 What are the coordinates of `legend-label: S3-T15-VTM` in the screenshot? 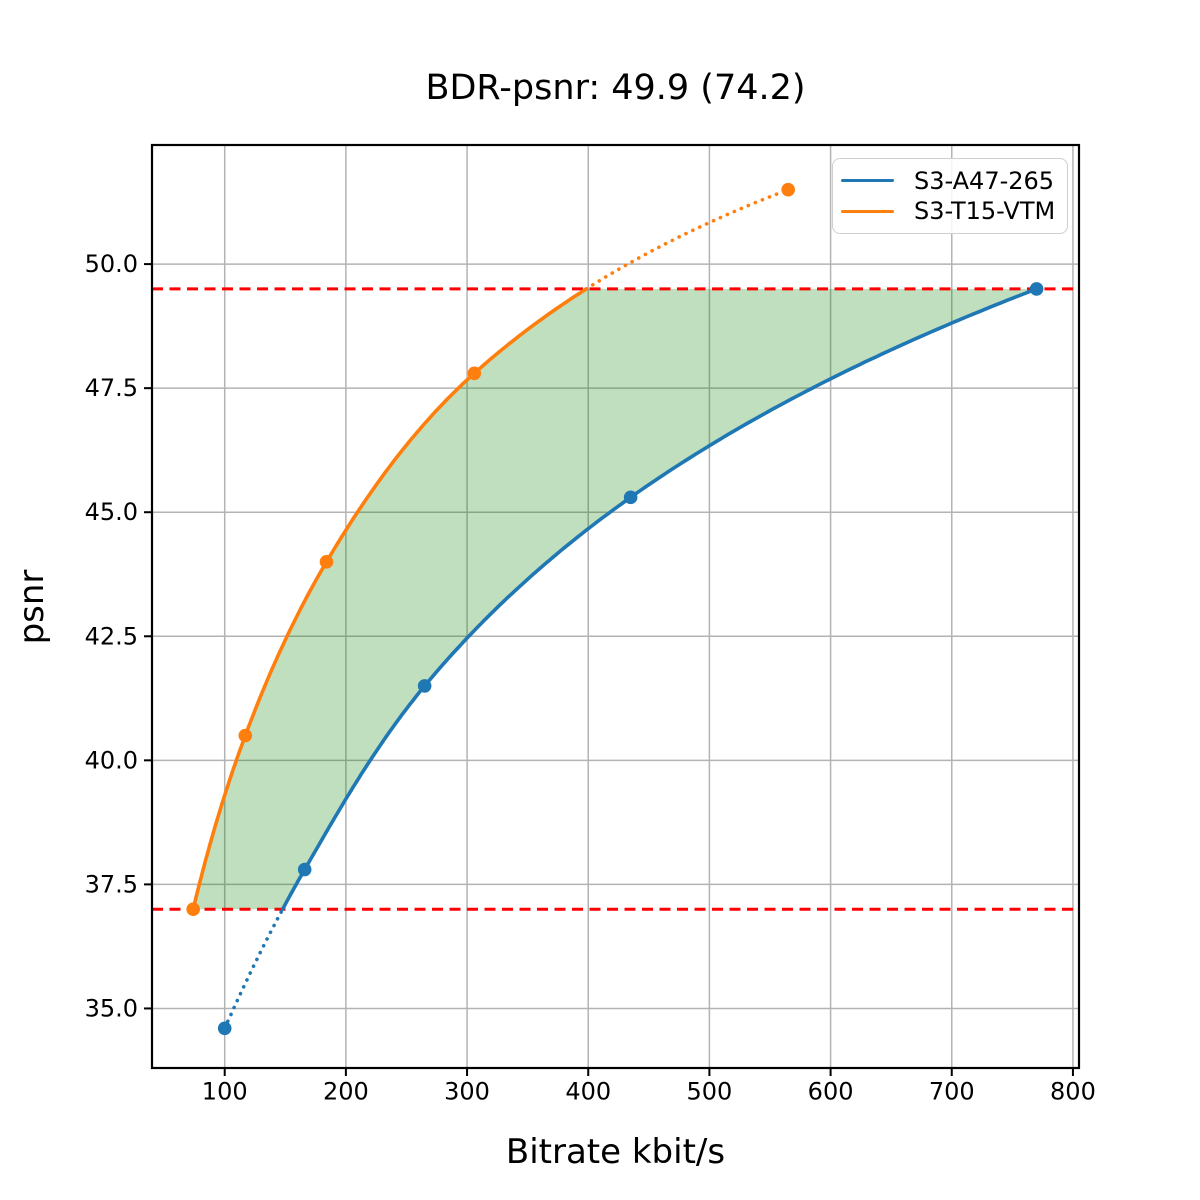 It's located at (985, 211).